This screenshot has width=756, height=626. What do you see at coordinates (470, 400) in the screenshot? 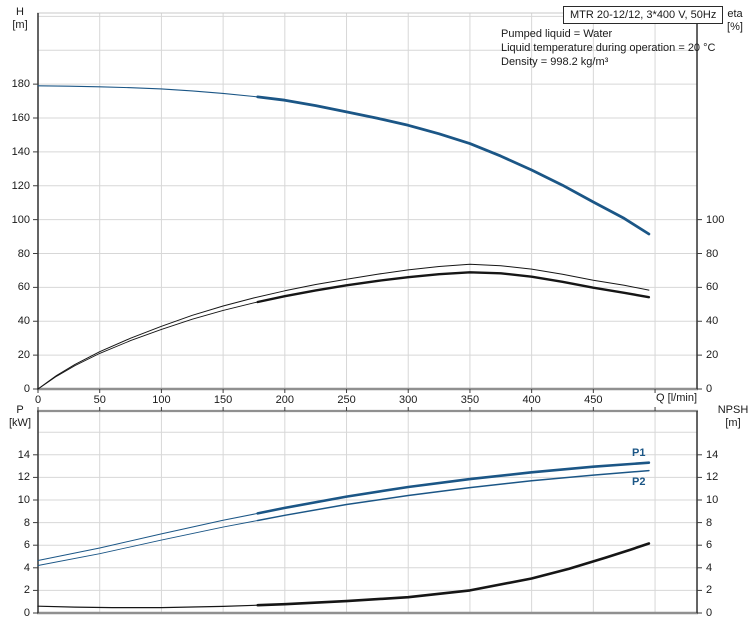
I see `x-tick-label: 350` at bounding box center [470, 400].